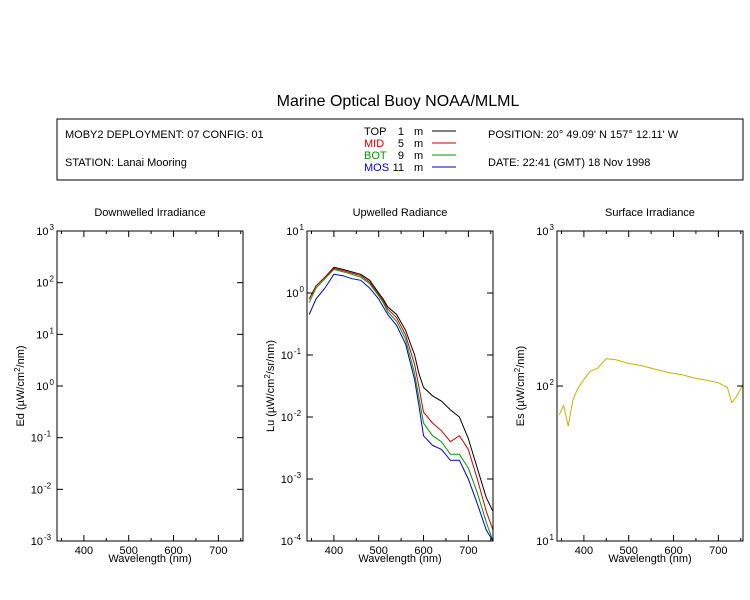 Image resolution: width=750 pixels, height=600 pixels. What do you see at coordinates (21, 399) in the screenshot?
I see `y-axis-label-prefix: Ed (µW/cm` at bounding box center [21, 399].